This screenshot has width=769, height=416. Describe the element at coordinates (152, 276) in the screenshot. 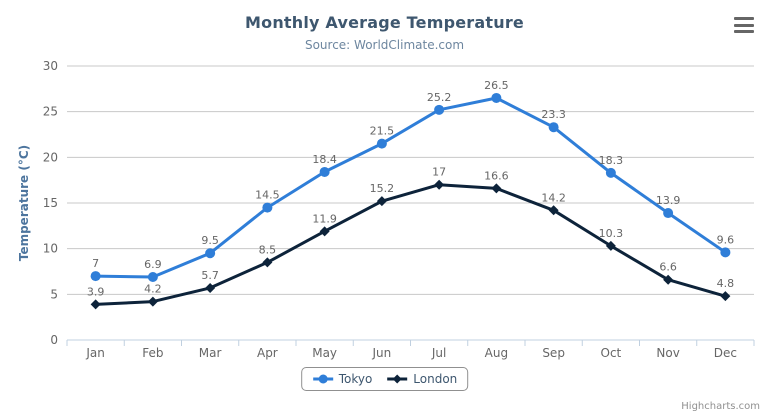

I see `tokyo-point-feb` at that location.